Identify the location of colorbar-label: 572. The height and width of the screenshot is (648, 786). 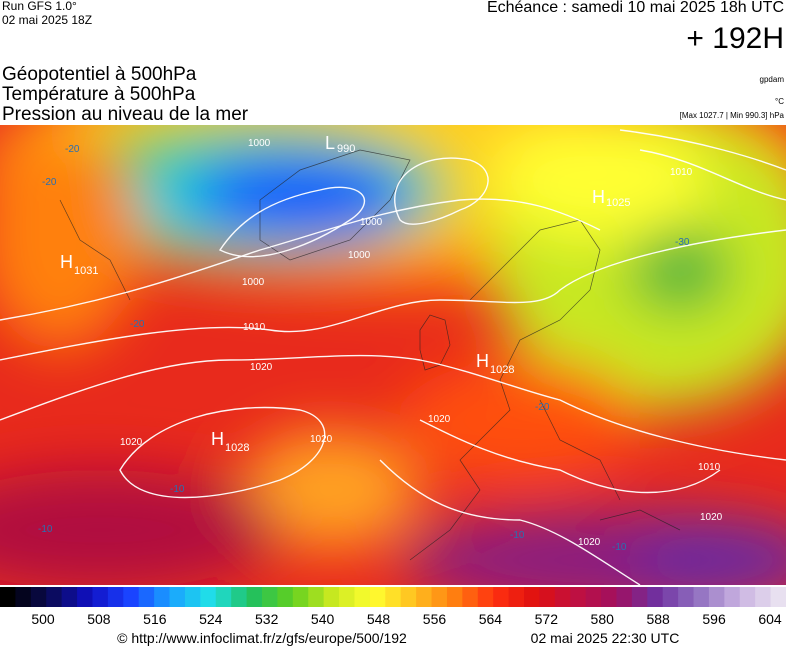
(547, 619).